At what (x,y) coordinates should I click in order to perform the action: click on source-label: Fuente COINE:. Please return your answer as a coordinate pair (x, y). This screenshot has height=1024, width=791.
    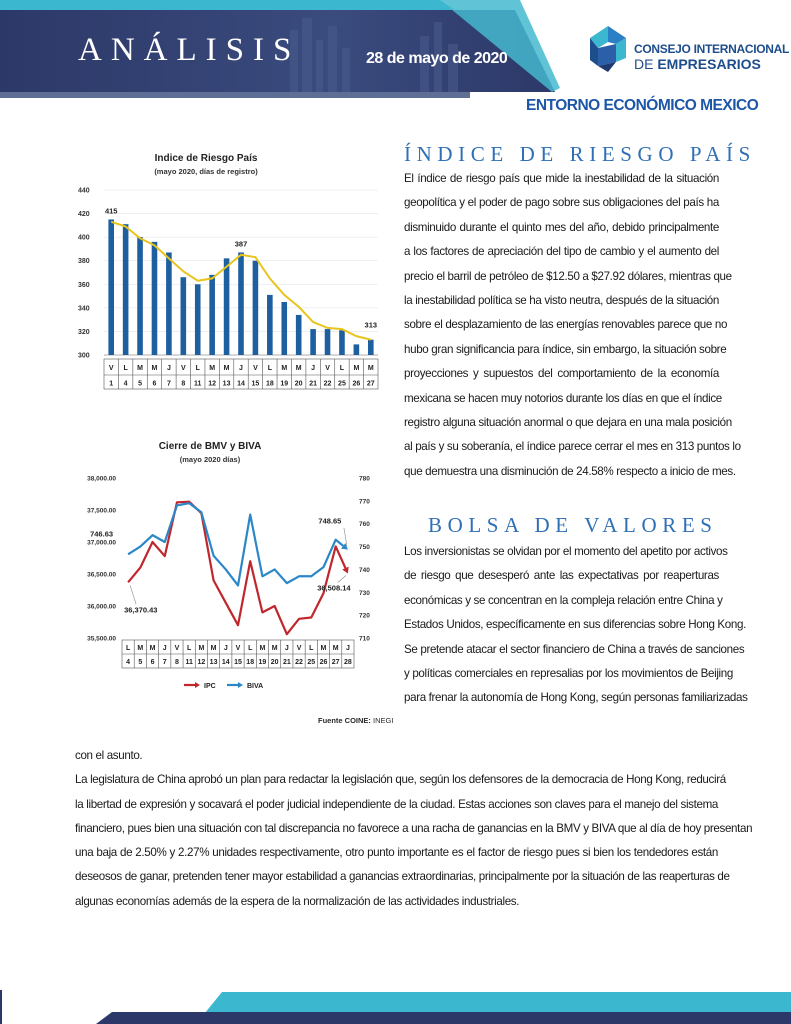
    Looking at the image, I should click on (344, 720).